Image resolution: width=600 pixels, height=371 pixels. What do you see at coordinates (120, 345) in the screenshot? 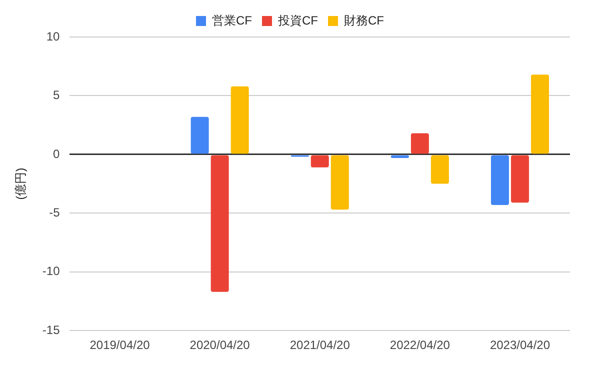
I see `x-tick-label: 2019/04/20` at bounding box center [120, 345].